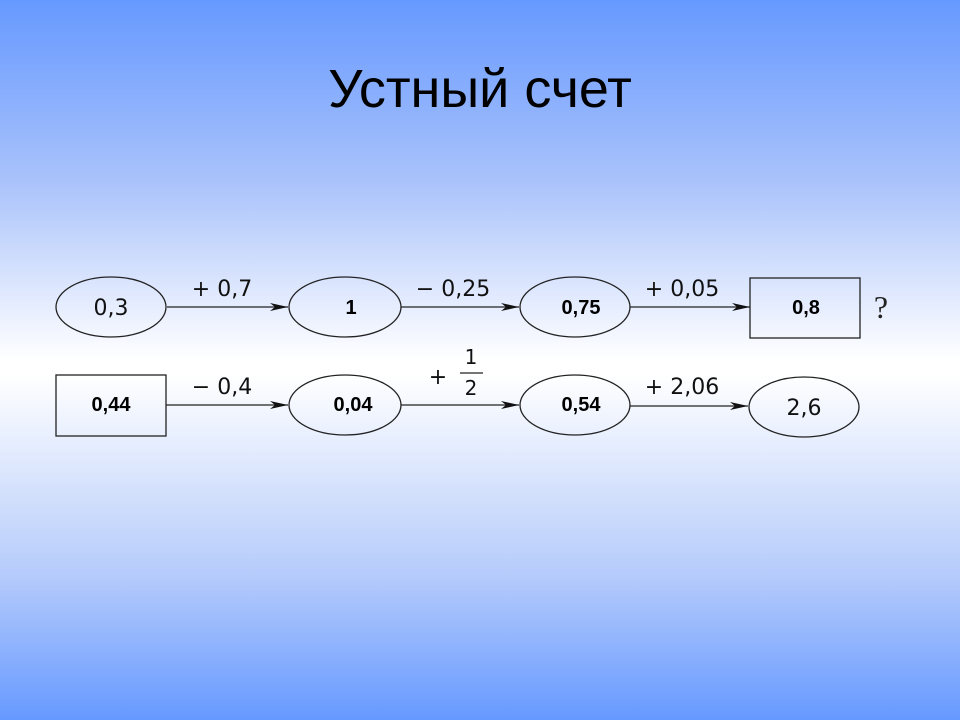 This screenshot has width=960, height=720. What do you see at coordinates (222, 387) in the screenshot?
I see `operation-label: − 0,4` at bounding box center [222, 387].